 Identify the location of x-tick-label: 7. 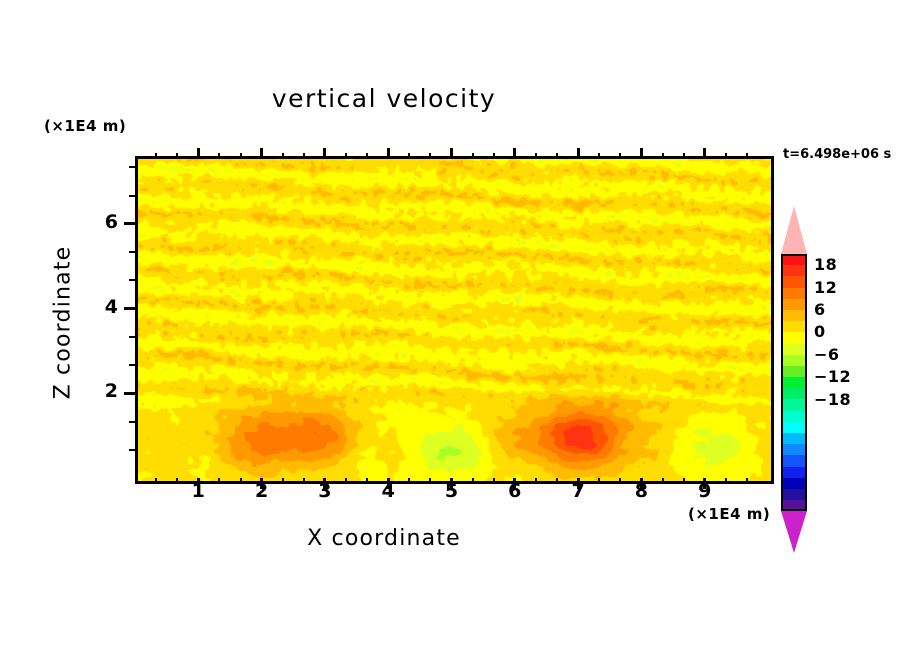
(578, 491).